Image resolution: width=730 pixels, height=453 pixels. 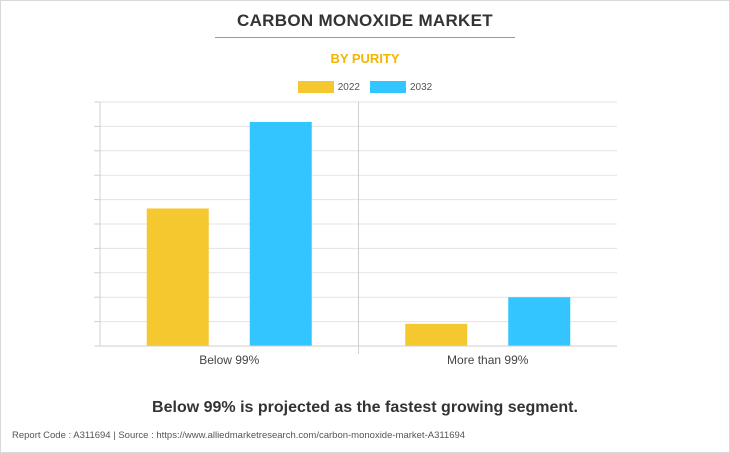 I want to click on bar-2032-below-99-, so click(x=280, y=233).